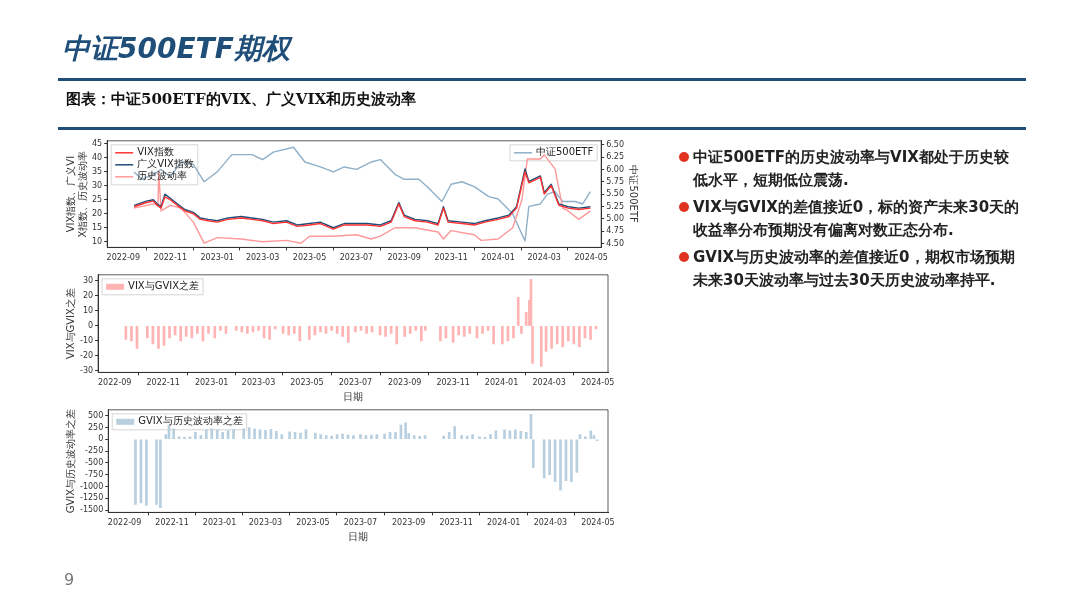 The height and width of the screenshot is (608, 1080). I want to click on y-tick-label: -750, so click(94, 474).